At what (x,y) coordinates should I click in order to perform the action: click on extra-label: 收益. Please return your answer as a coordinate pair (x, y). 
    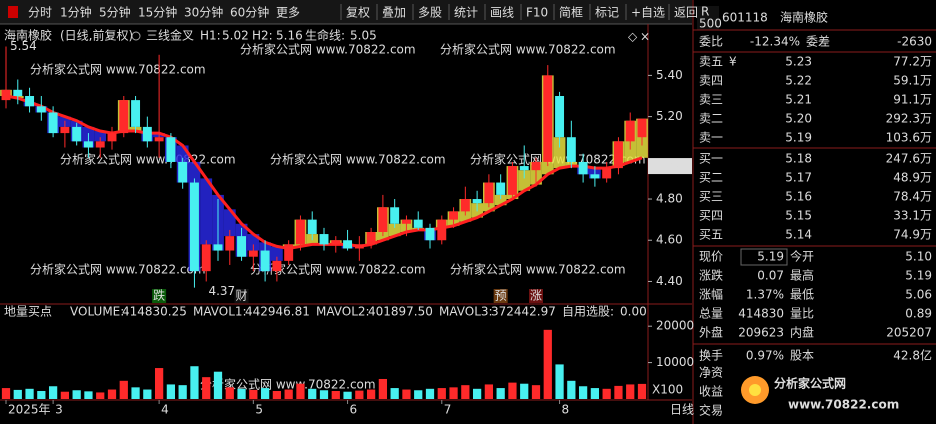
    Looking at the image, I should click on (711, 392).